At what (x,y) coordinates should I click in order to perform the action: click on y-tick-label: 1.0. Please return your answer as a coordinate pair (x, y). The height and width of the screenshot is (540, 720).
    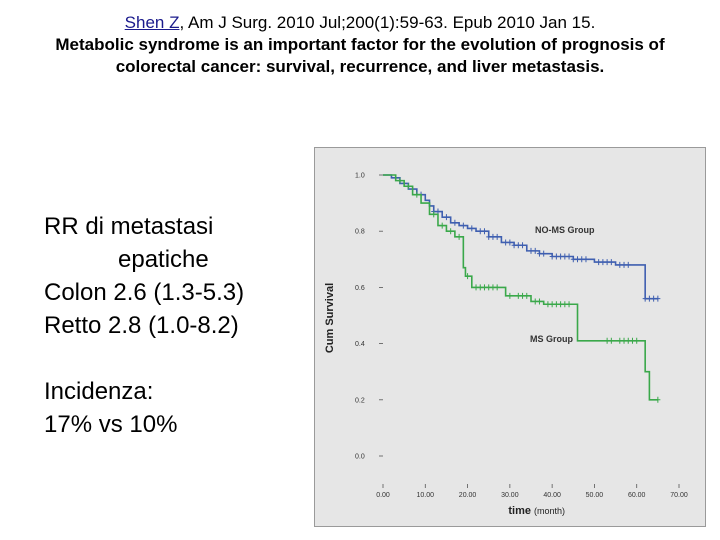
    Looking at the image, I should click on (360, 176).